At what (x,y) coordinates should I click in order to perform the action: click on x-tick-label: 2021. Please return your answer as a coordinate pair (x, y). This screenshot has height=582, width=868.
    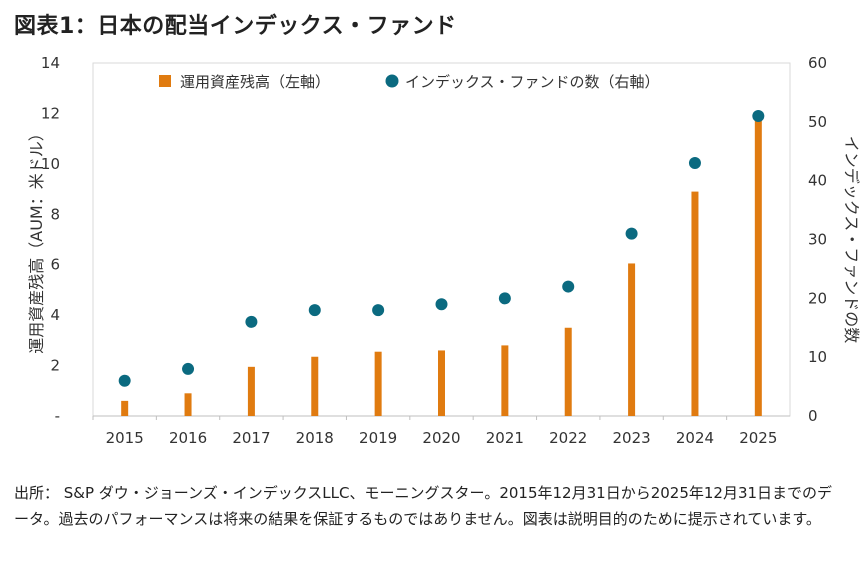
    Looking at the image, I should click on (505, 438).